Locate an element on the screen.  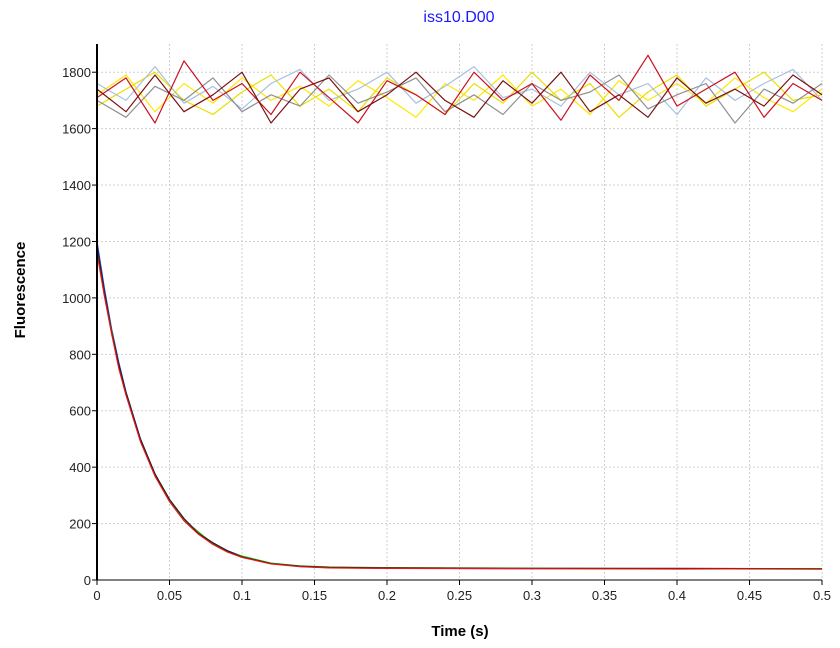
x-ticks: 0 0.05 0.1 0.15 0.2 0.25 0.3 0.35 0.4 0.45 0.5 is located at coordinates (462, 591).